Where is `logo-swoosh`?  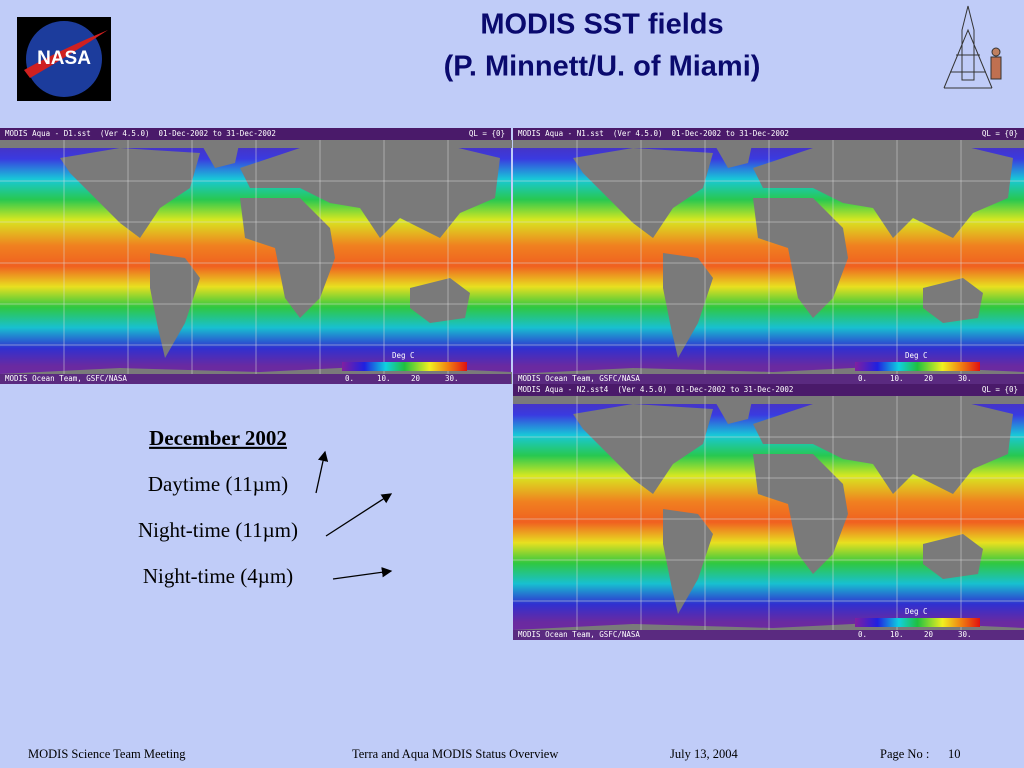
logo-swoosh is located at coordinates (66, 54).